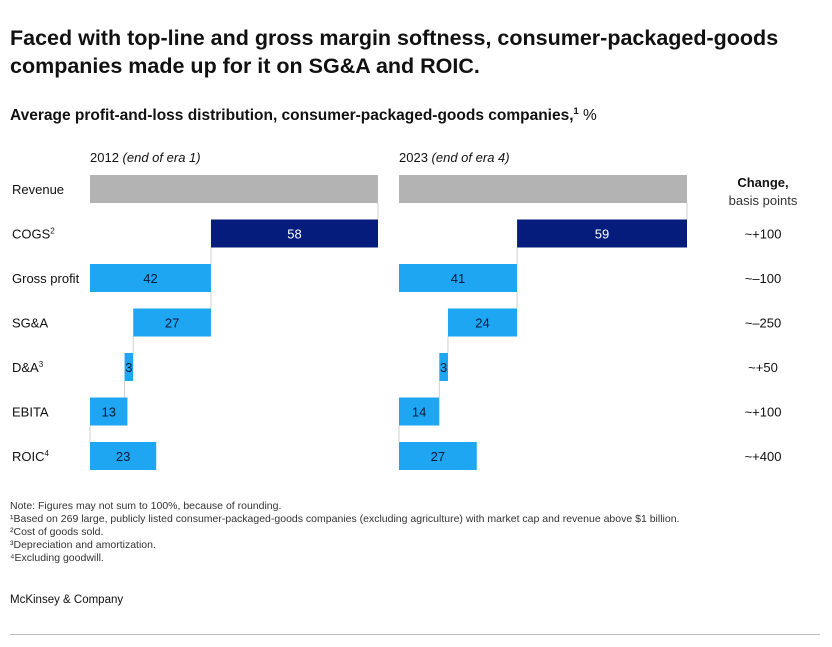 The image size is (832, 647). I want to click on panel-era: (end of era 4), so click(471, 157).